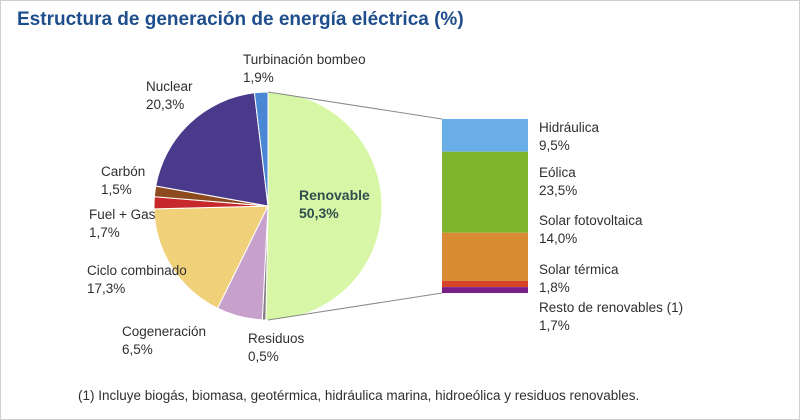  What do you see at coordinates (258, 77) in the screenshot?
I see `slice-turbinacion-bombeo-value: 1,9%` at bounding box center [258, 77].